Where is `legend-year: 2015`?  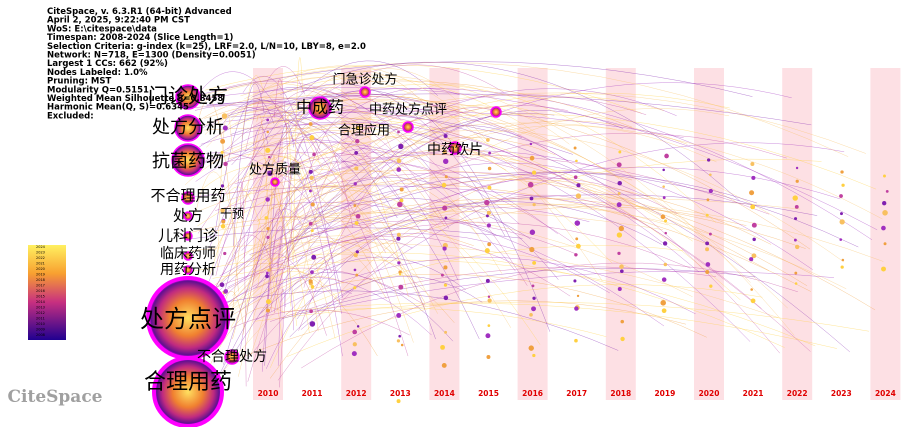
legend-year: 2015 is located at coordinates (40, 297).